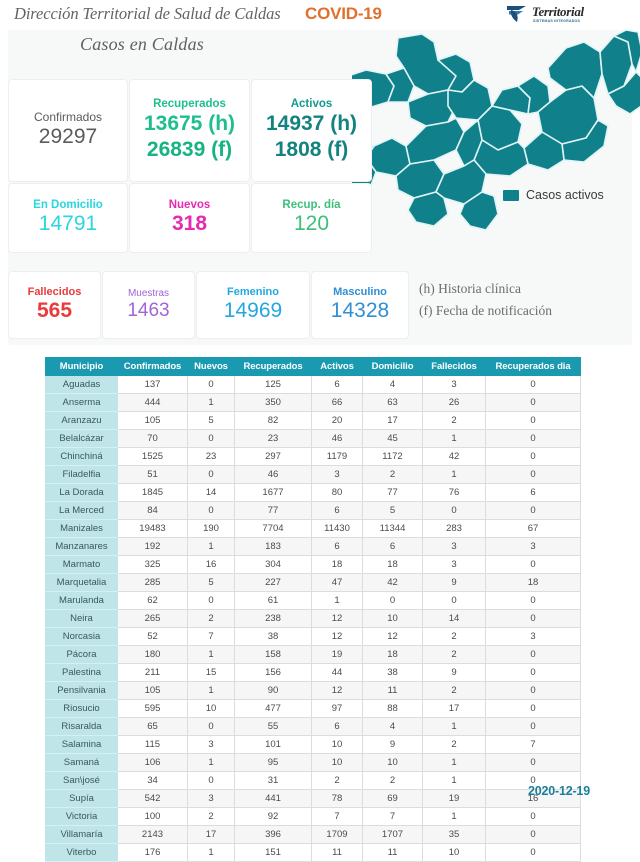 The image size is (640, 862). What do you see at coordinates (68, 116) in the screenshot?
I see `stat-label-confirmados: Confirmados` at bounding box center [68, 116].